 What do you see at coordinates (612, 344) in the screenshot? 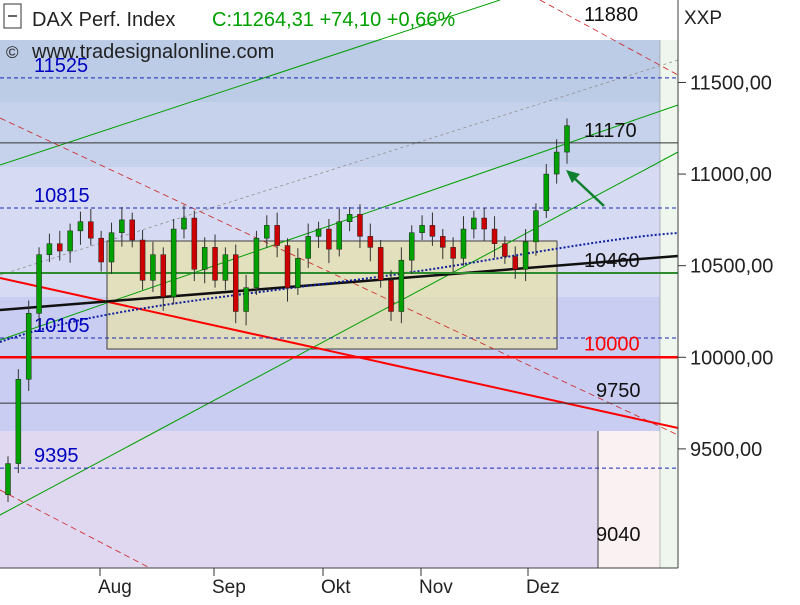
I see `level-label: 10000` at bounding box center [612, 344].